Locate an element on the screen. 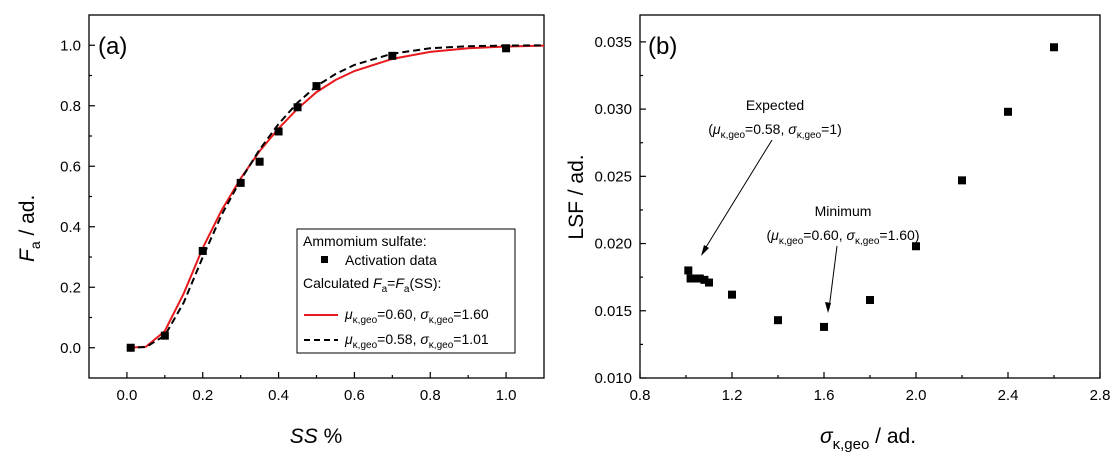  panel-a-x-ticks: 0.0 0.2 0.4 0.6 0.8 1.0 is located at coordinates (316, 388).